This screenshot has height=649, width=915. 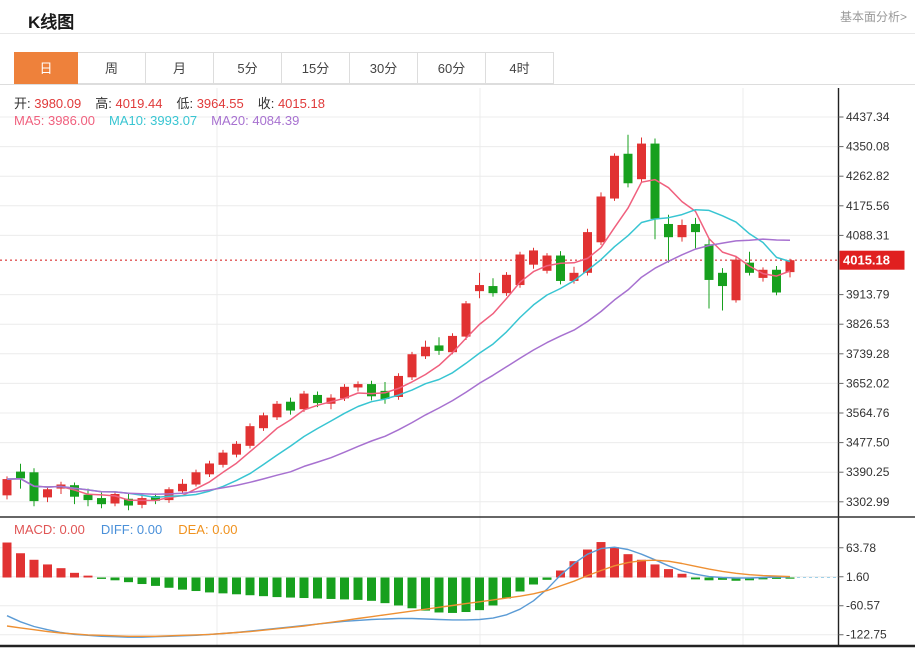 I want to click on legend-item: 低: 3964.55, so click(x=209, y=103).